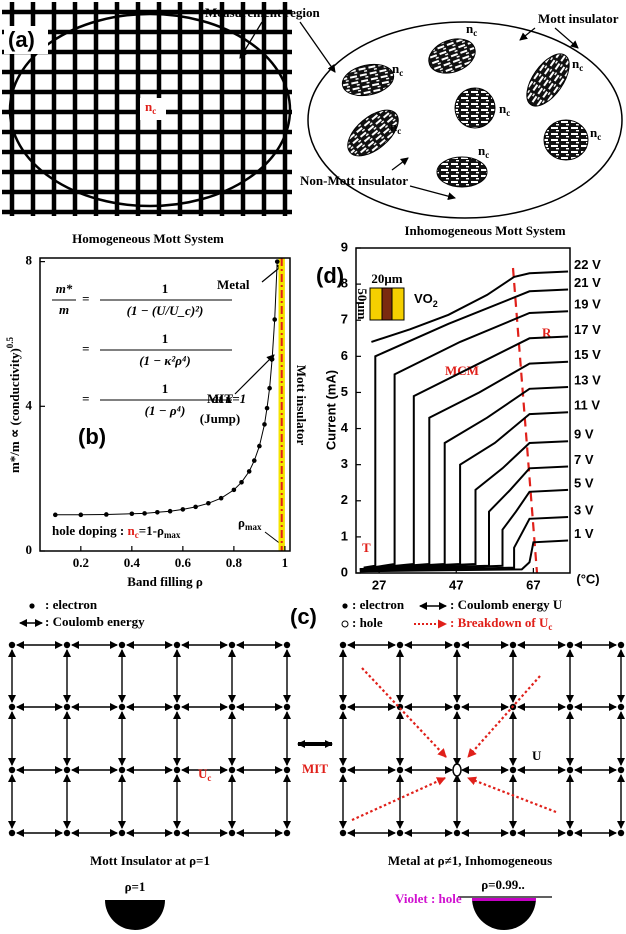  What do you see at coordinates (484, 230) in the screenshot?
I see `caption: Inhomogeneous Mott System` at bounding box center [484, 230].